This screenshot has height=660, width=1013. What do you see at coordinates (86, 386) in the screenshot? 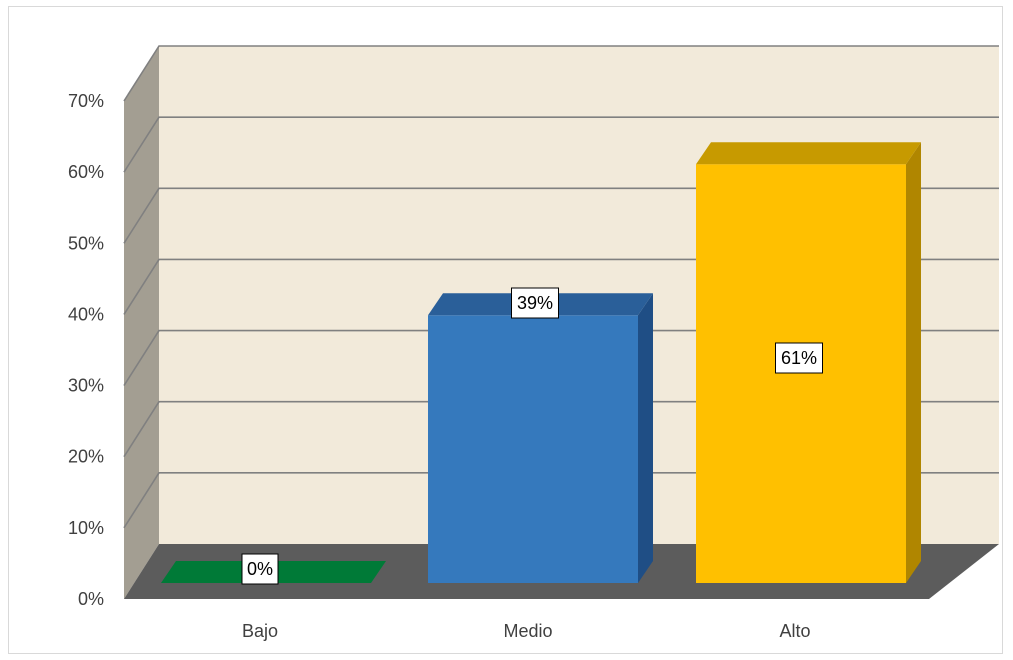
I see `y-tick-label: 30%` at bounding box center [86, 386].